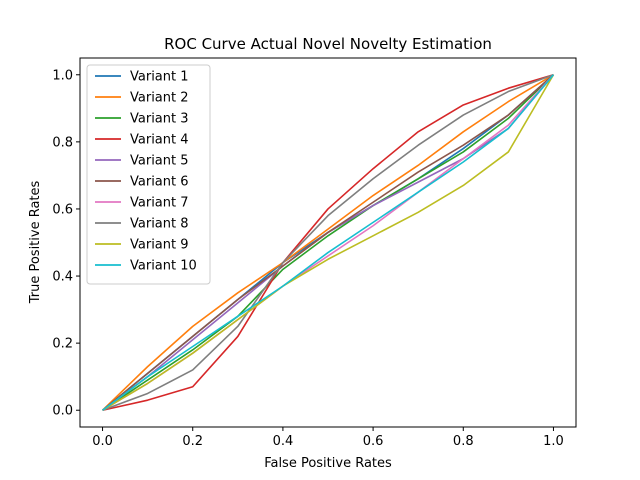  I want to click on y-axis-label: True Positive Rates, so click(35, 242).